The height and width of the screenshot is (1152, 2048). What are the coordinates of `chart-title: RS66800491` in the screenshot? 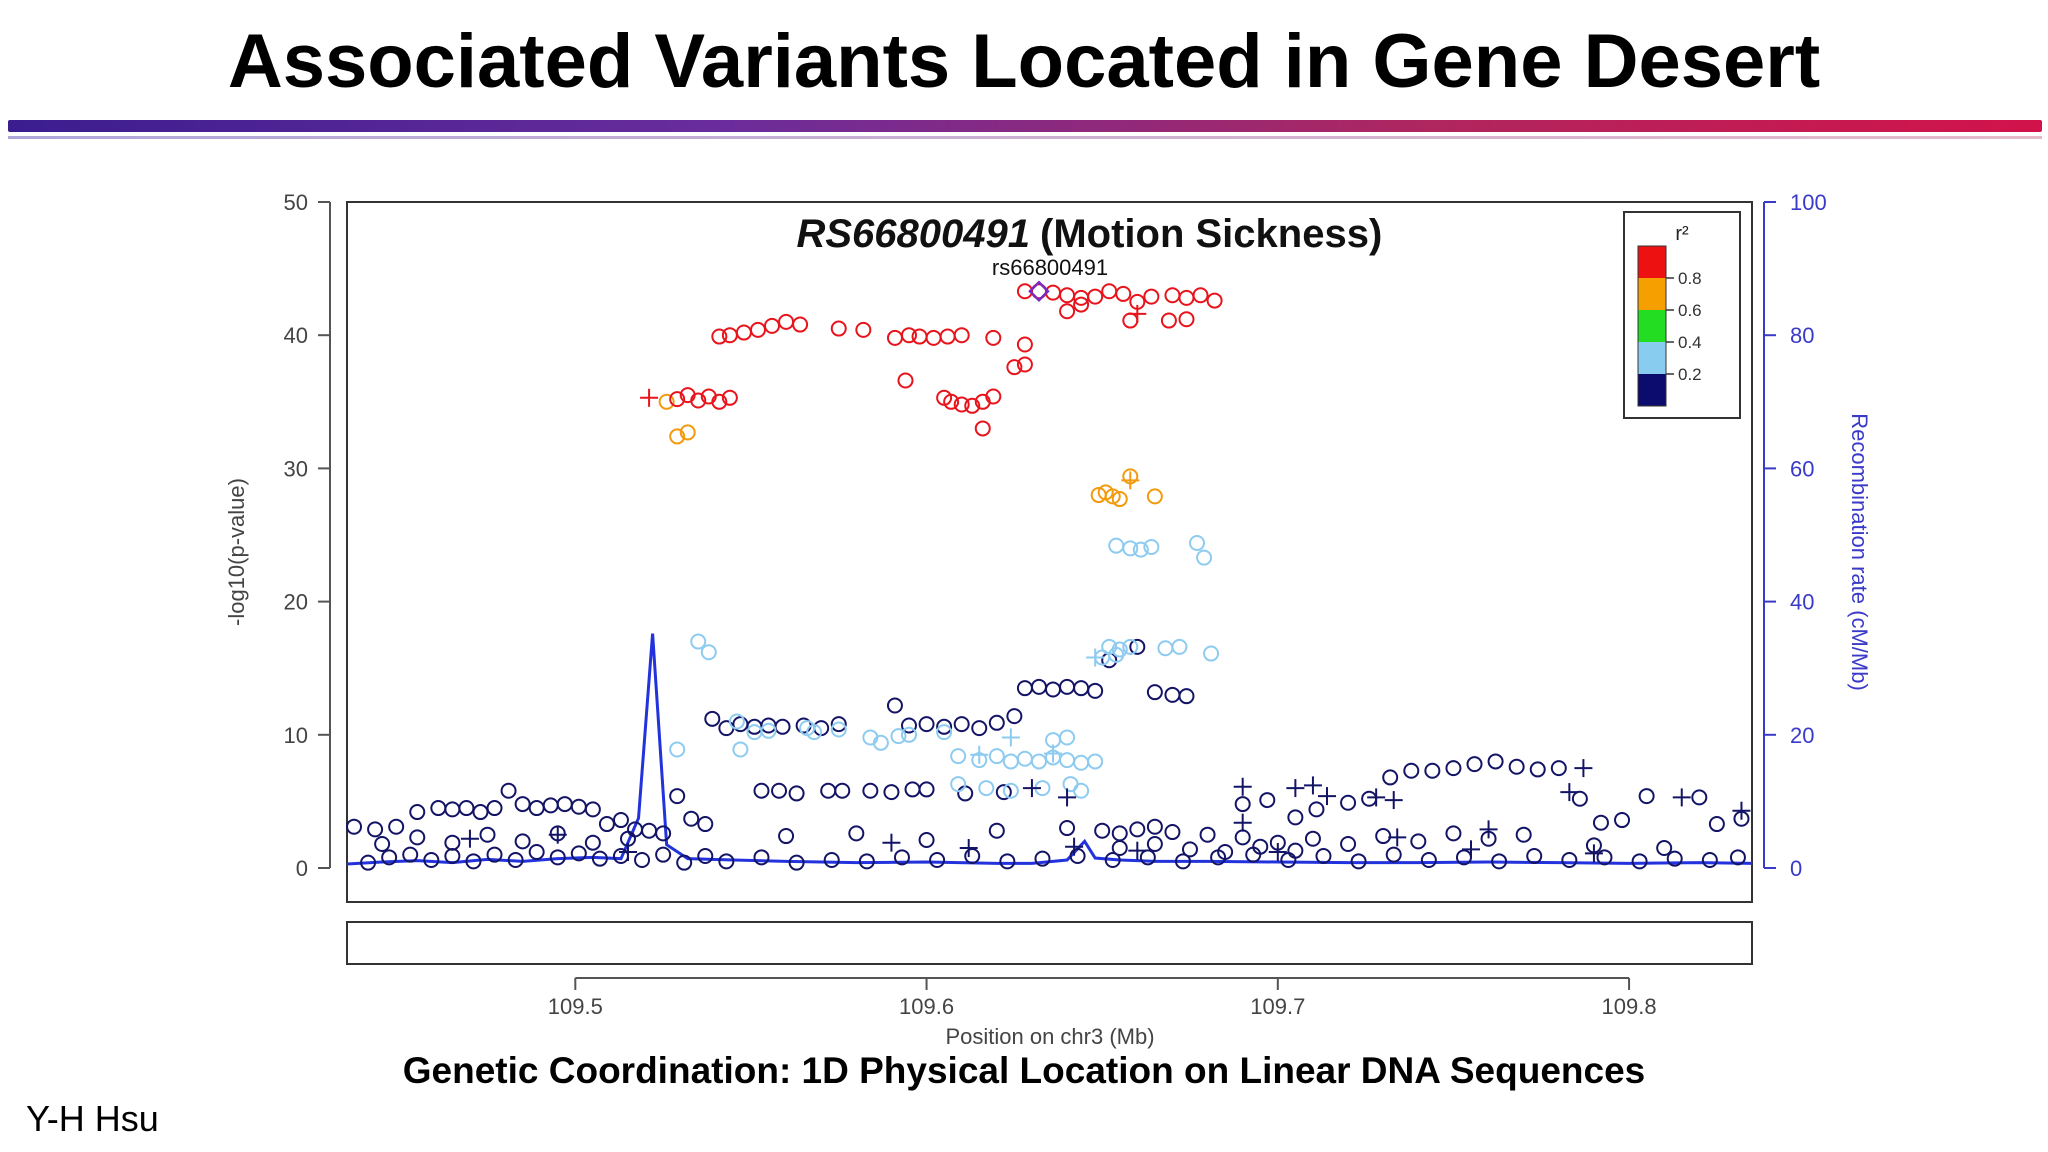 It's located at (913, 234).